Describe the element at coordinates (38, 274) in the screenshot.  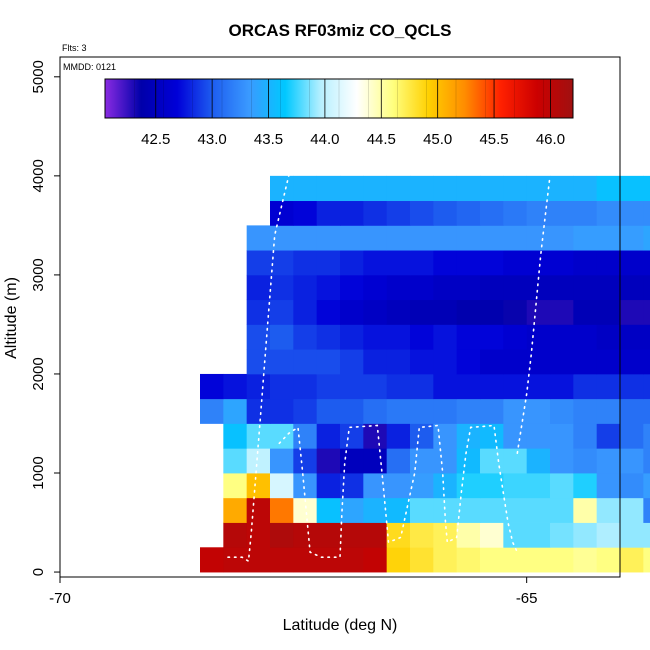
I see `y-tick-label: 3000` at that location.